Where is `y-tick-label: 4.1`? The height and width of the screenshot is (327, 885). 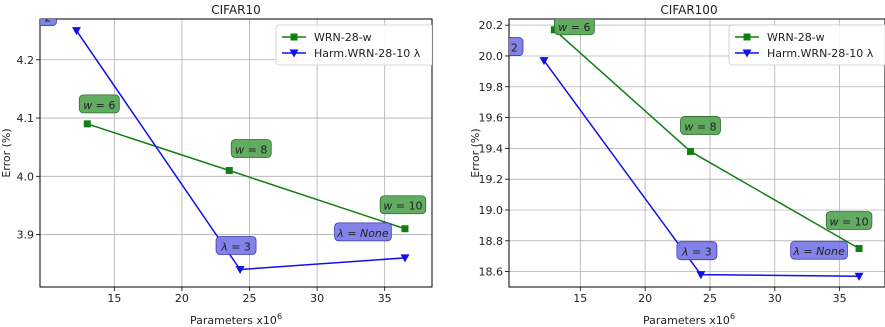
y-tick-label: 4.1 is located at coordinates (26, 118).